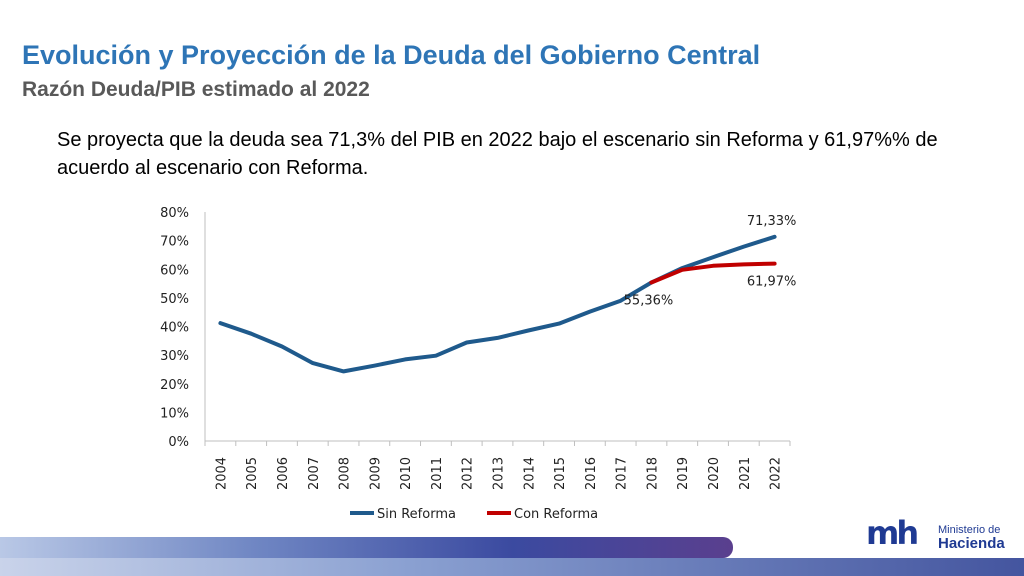 Image resolution: width=1024 pixels, height=576 pixels. What do you see at coordinates (252, 473) in the screenshot?
I see `x-tick-label: 2005` at bounding box center [252, 473].